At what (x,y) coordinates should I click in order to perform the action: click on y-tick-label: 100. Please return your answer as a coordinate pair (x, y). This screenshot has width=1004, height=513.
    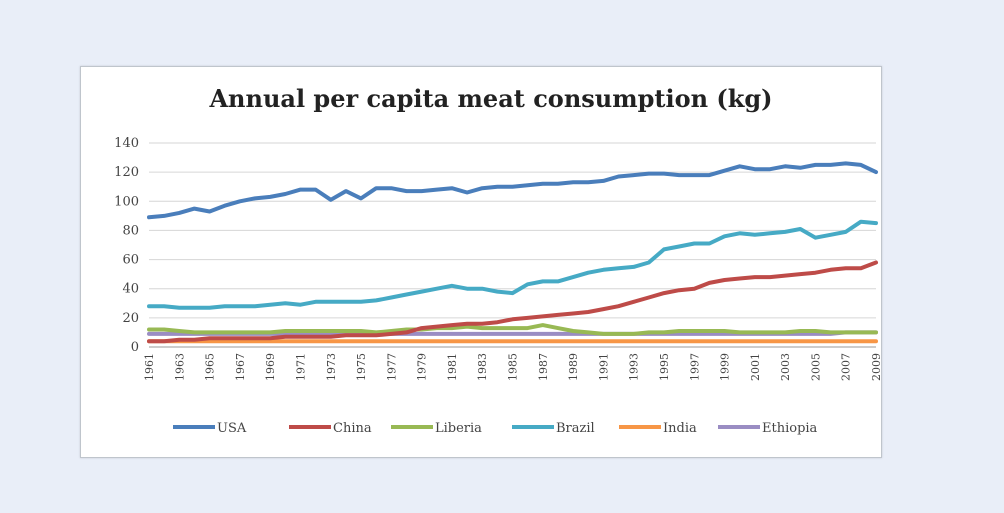
    Looking at the image, I should click on (126, 201).